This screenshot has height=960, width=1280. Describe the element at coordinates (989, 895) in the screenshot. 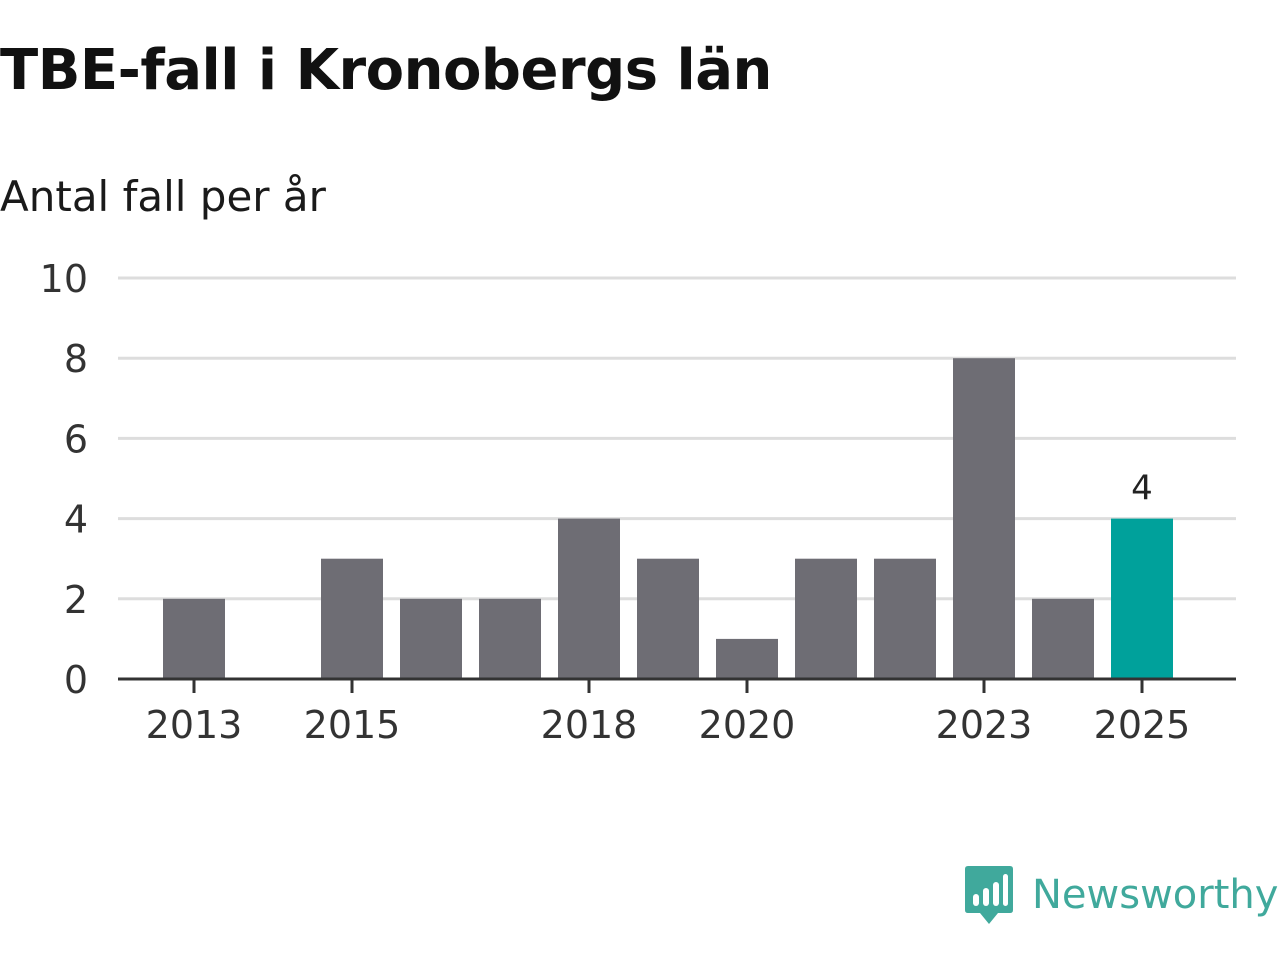

I see `newsworthy-logo-icon` at that location.